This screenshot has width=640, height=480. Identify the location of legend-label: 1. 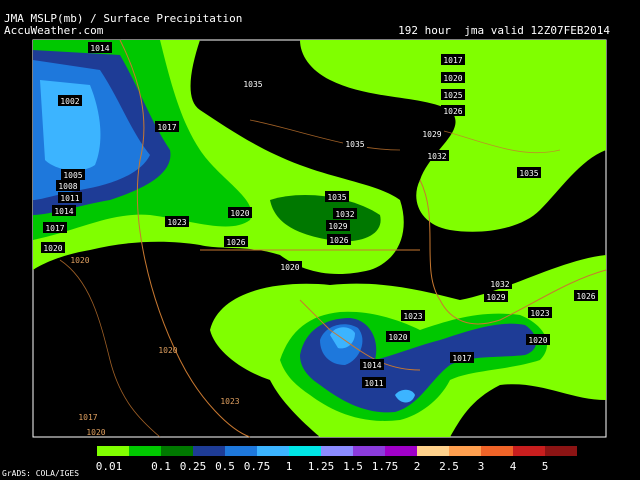
(289, 466).